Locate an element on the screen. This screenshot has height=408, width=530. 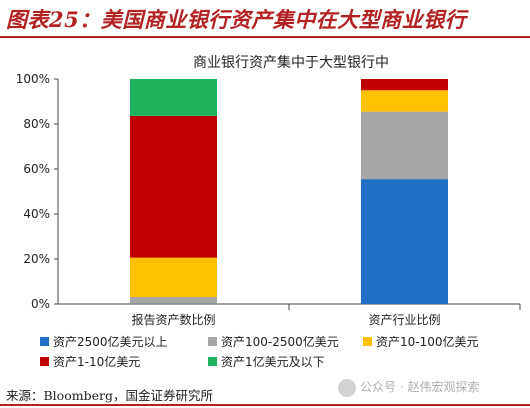
y-tick-label: 100% is located at coordinates (33, 79).